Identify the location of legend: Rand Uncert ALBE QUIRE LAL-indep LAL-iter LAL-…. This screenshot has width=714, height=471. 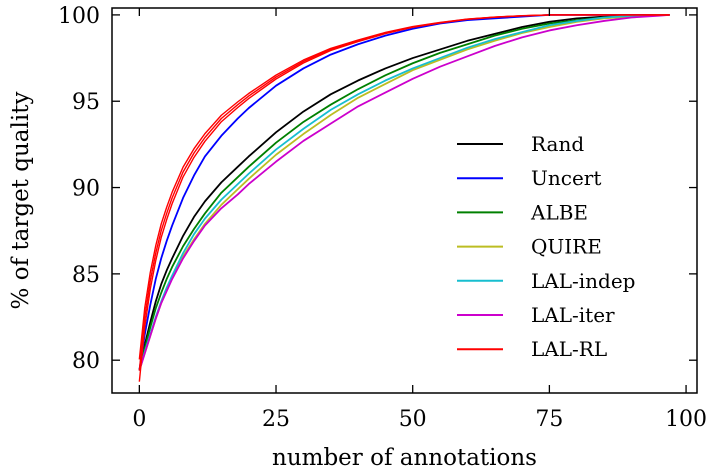
(546, 246).